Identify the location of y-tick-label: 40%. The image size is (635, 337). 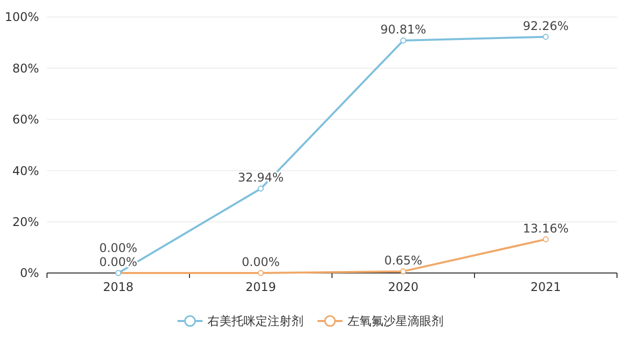
(25, 171).